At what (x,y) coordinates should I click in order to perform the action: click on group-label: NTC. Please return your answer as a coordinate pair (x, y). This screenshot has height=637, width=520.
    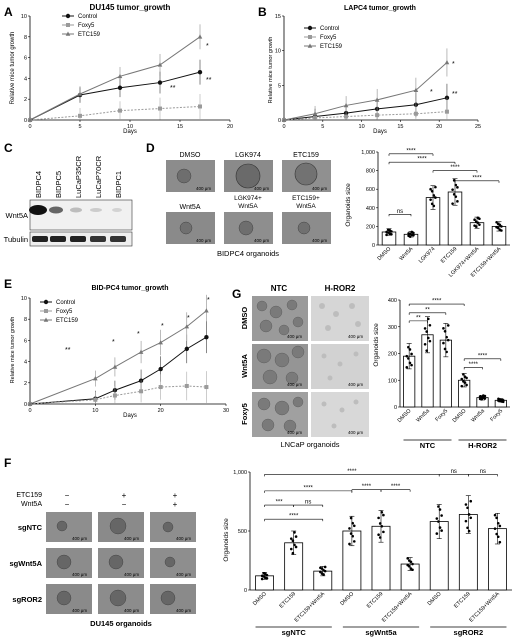
    Looking at the image, I should click on (428, 445).